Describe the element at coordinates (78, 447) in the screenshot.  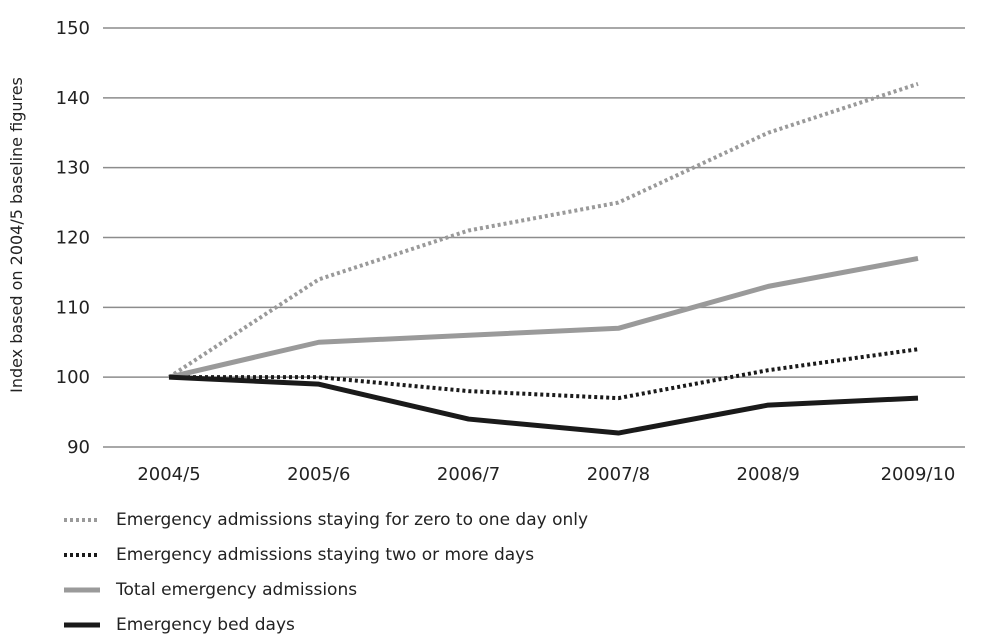
I see `y-tick-label: 90` at that location.